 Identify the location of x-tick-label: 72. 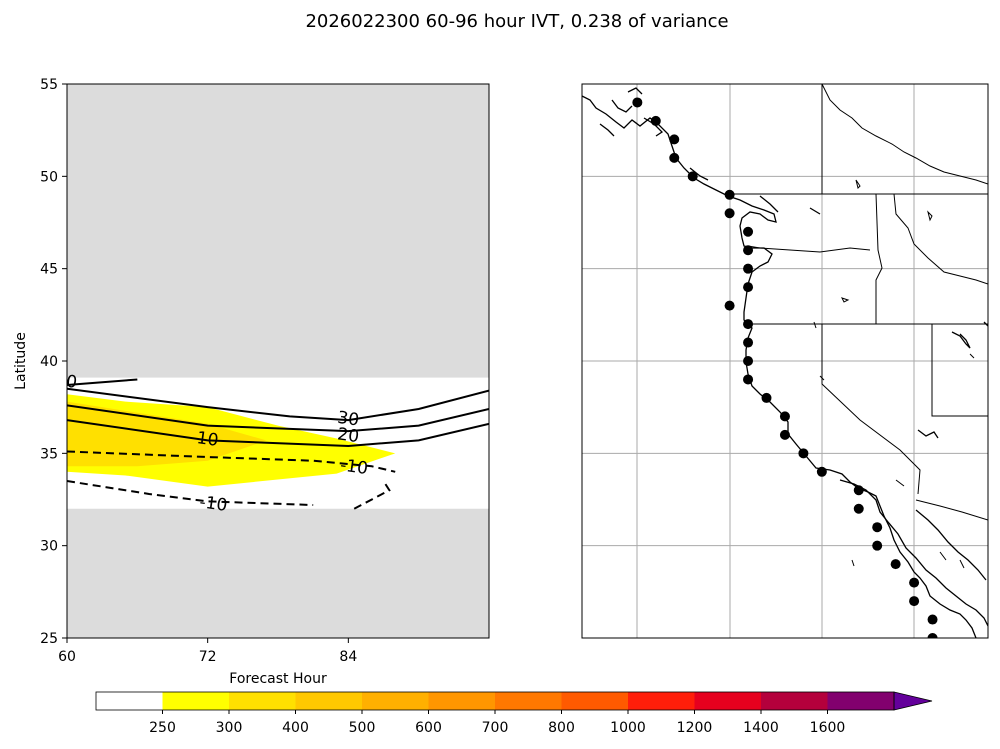
(208, 657).